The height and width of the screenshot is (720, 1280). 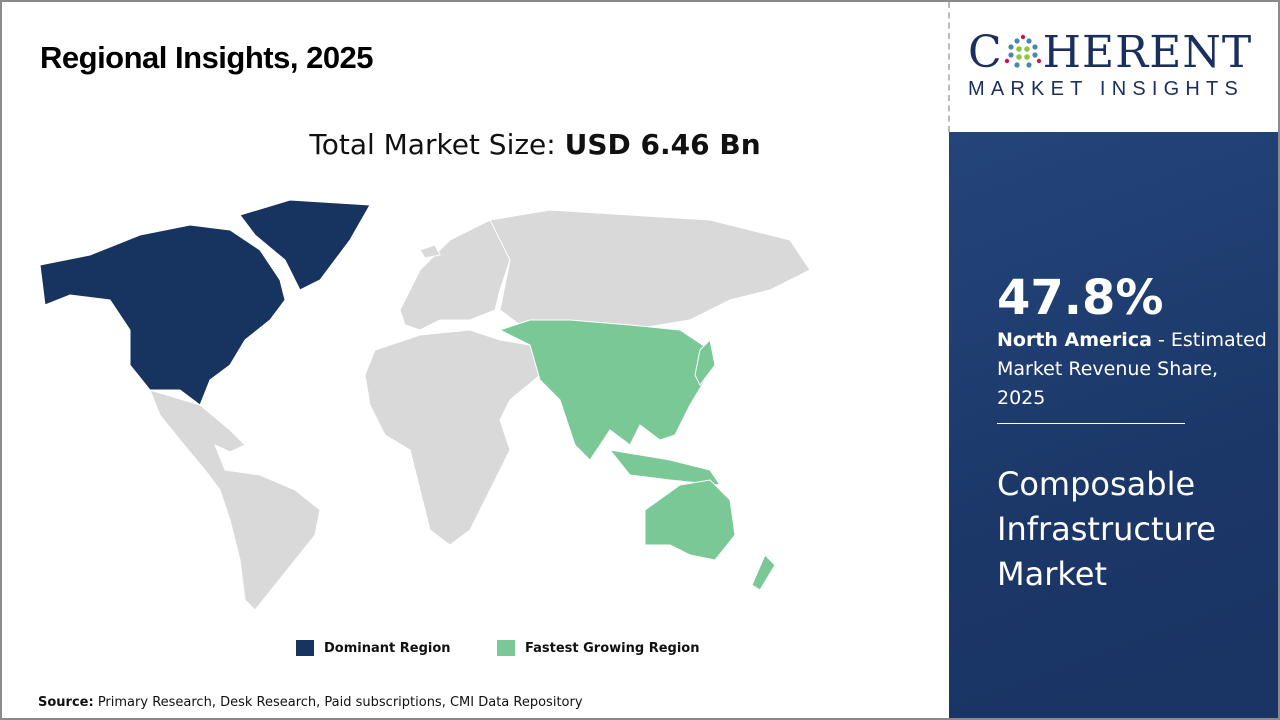 I want to click on region-australia, so click(x=690, y=520).